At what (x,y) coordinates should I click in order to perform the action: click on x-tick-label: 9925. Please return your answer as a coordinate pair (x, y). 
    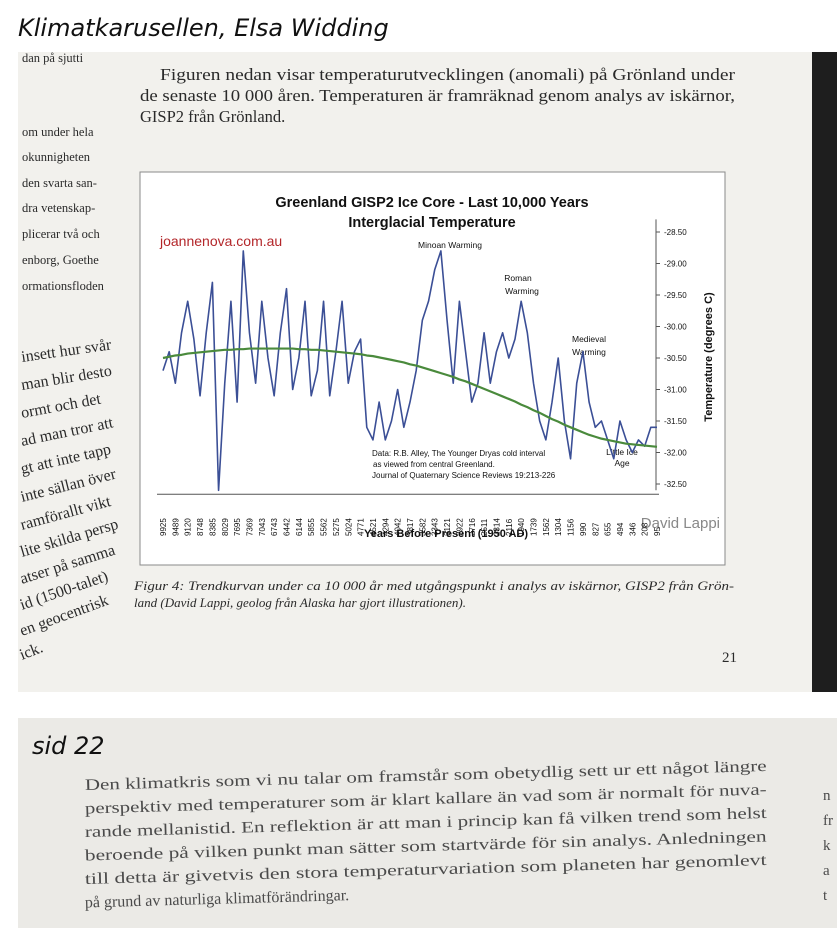
    Looking at the image, I should click on (163, 527).